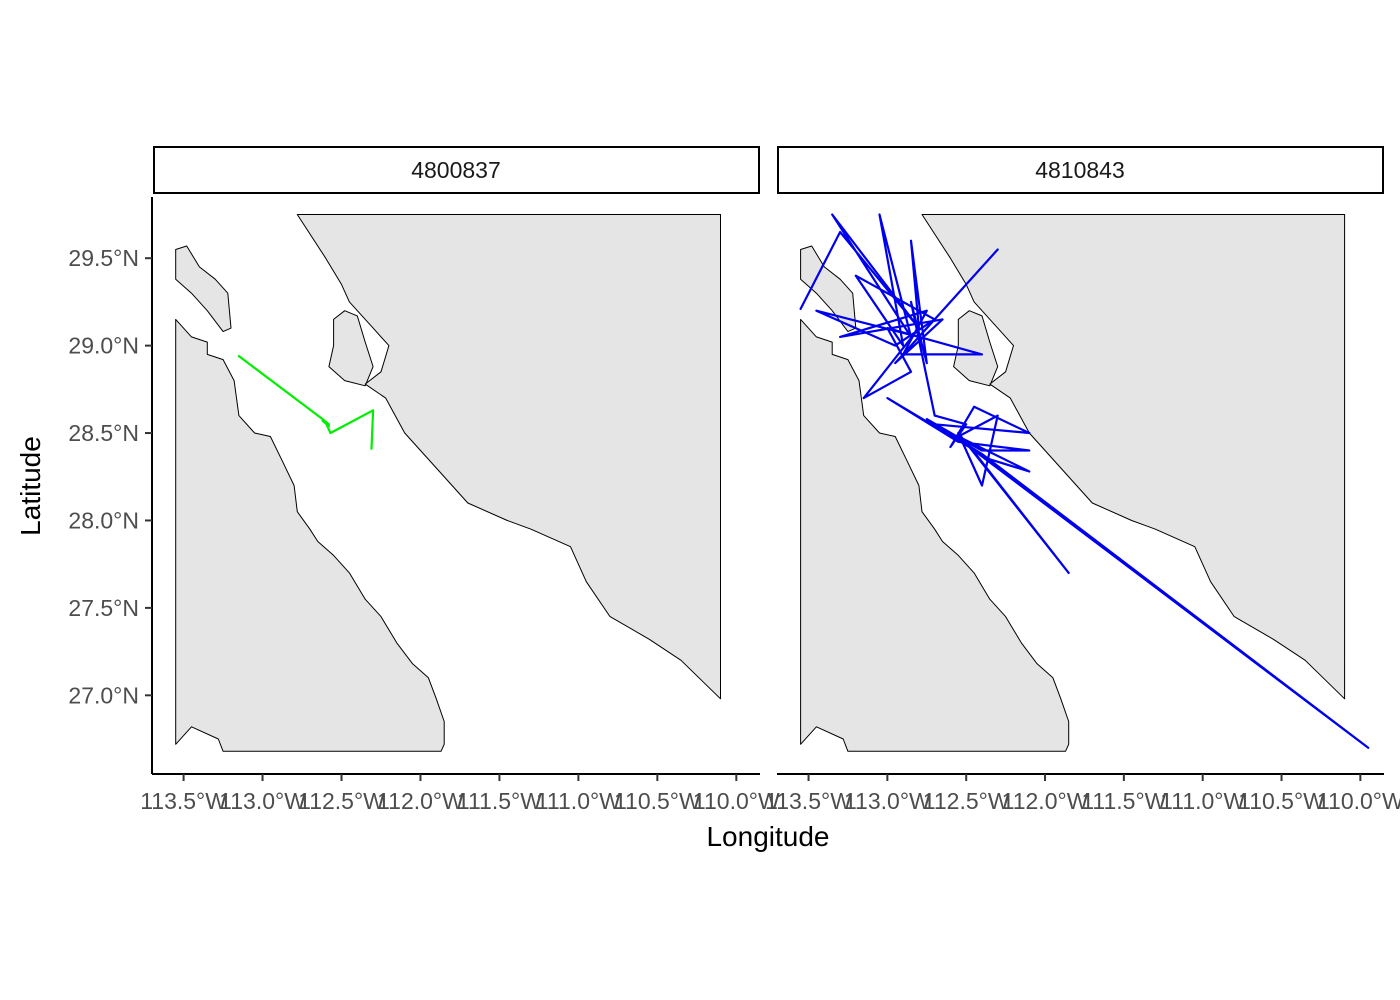 The image size is (1400, 1000). Describe the element at coordinates (110, 476) in the screenshot. I see `y-axis-ticks: 29.5°N 29.0°N 28.5°N 28.0°N 27.5°N 27.0°N` at that location.